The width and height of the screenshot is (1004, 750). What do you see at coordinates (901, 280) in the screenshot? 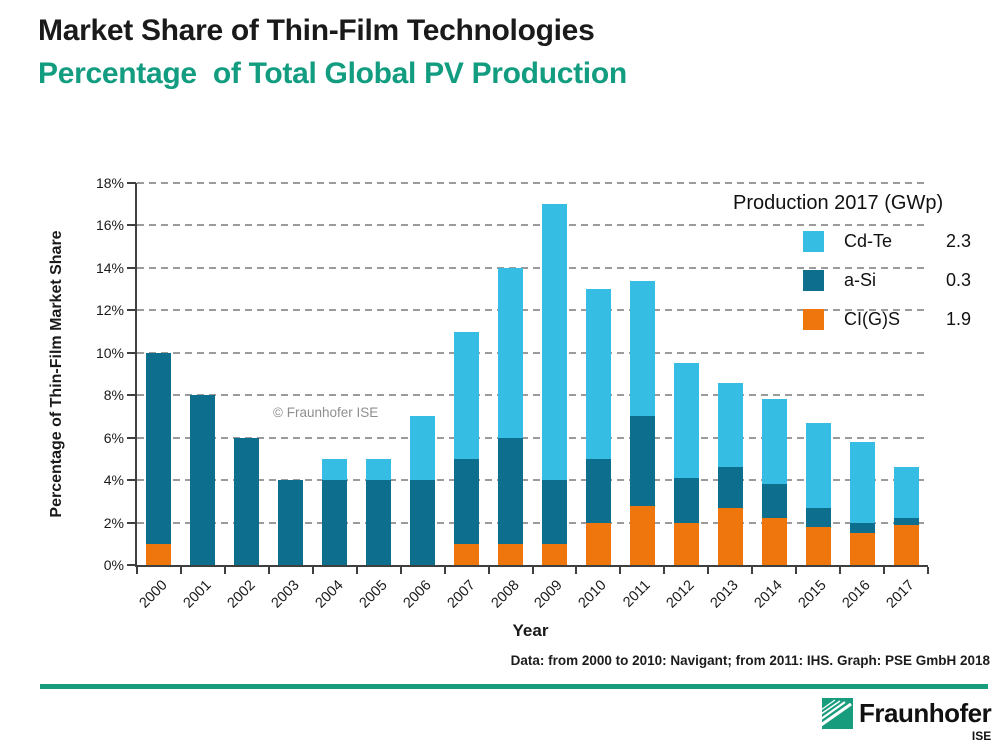
I see `legend-item-a-Si: a-Si 0.3` at bounding box center [901, 280].